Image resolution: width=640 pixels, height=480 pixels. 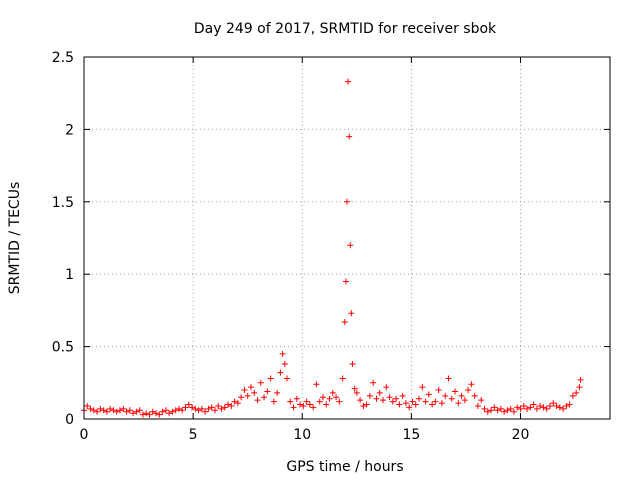 What do you see at coordinates (15, 238) in the screenshot?
I see `y-axis-label: SRMTID / TECUs` at bounding box center [15, 238].